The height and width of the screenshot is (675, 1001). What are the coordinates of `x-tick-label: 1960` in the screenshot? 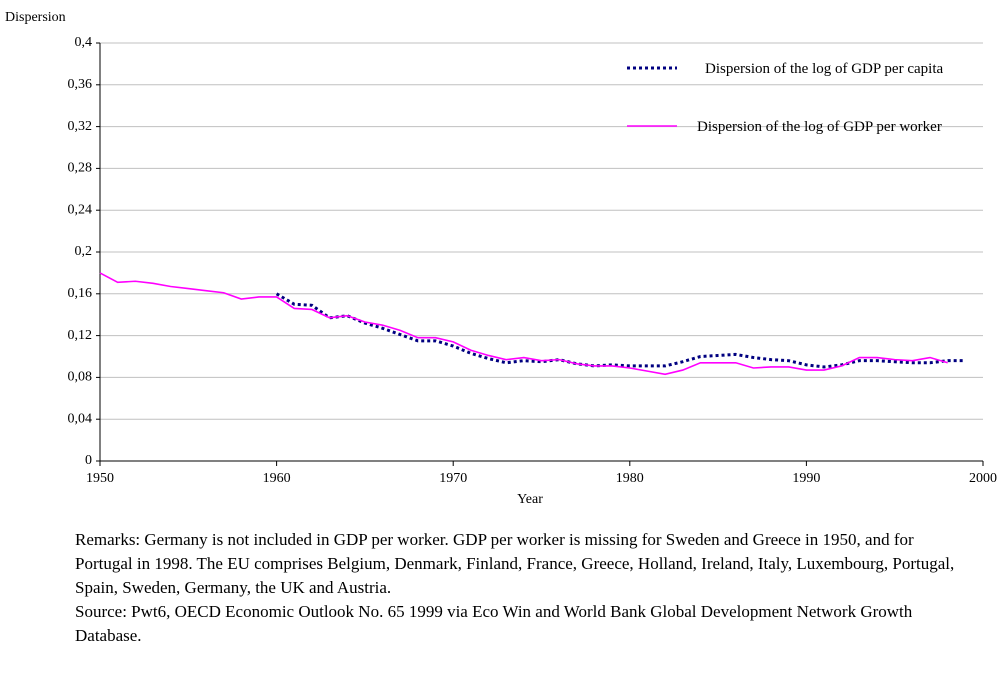 It's located at (277, 478).